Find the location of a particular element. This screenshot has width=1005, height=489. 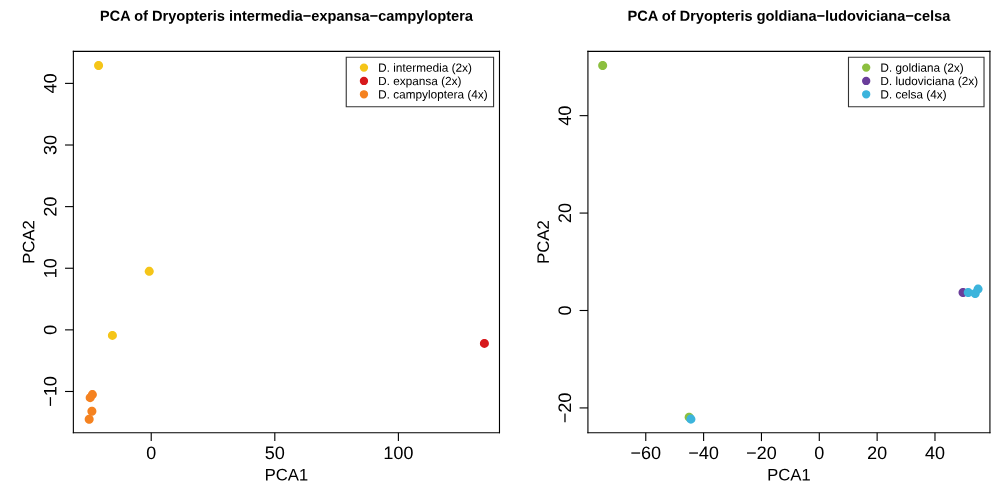

y-tick-label: −20 is located at coordinates (565, 408).